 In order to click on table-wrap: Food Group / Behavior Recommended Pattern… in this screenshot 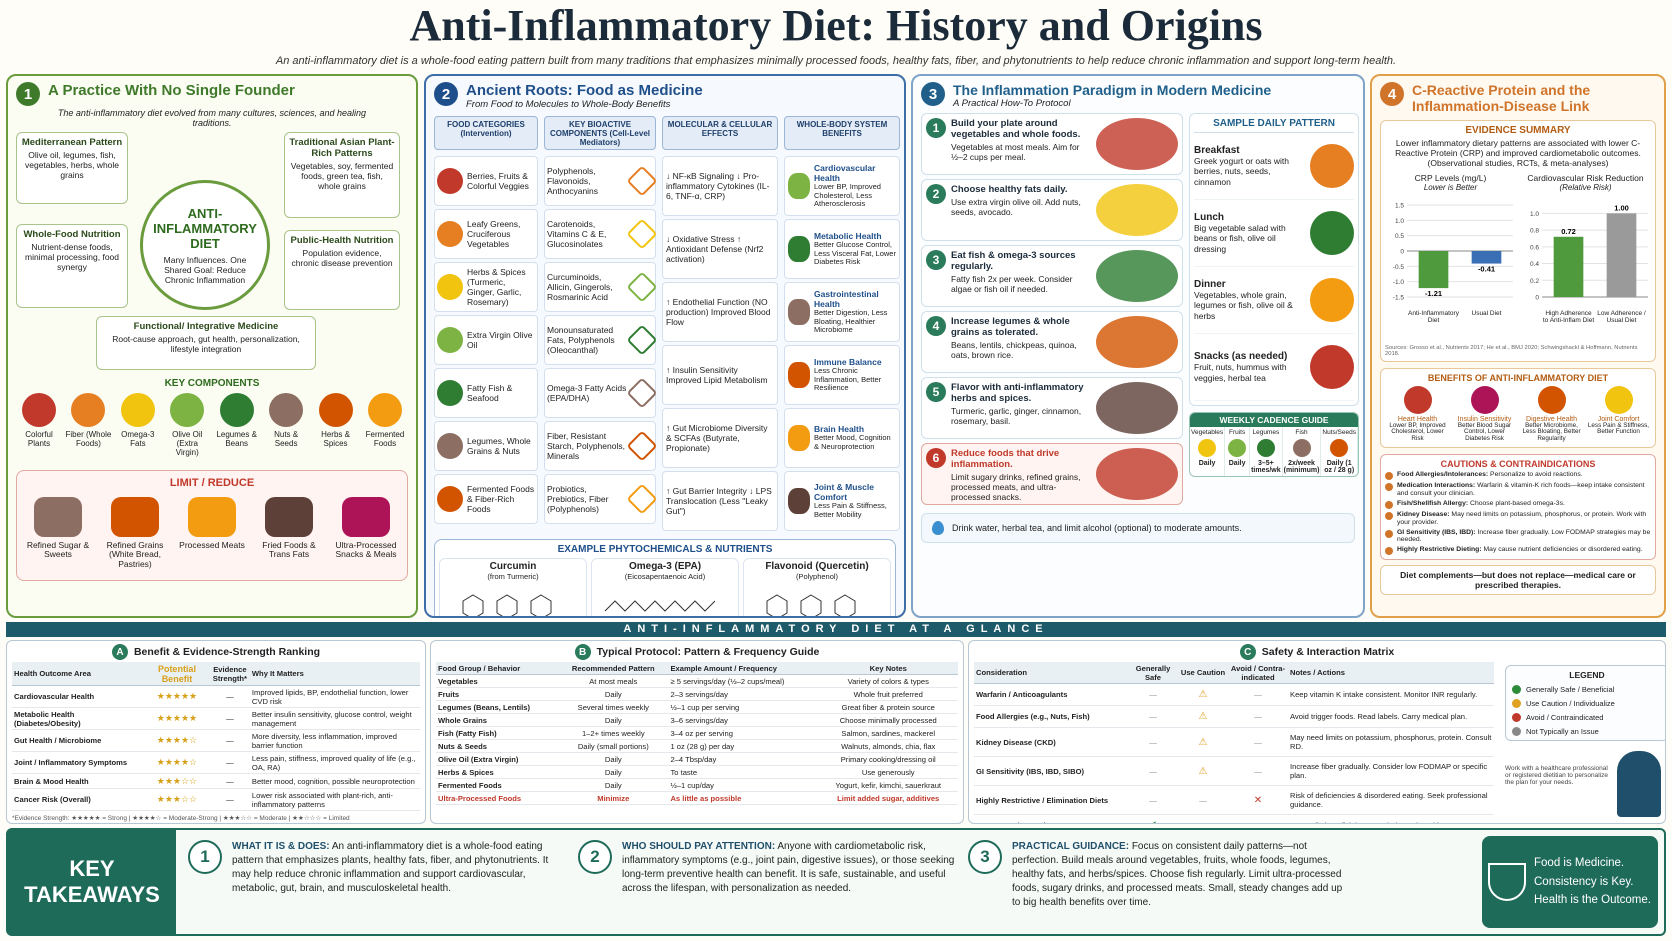, I will do `click(697, 733)`.